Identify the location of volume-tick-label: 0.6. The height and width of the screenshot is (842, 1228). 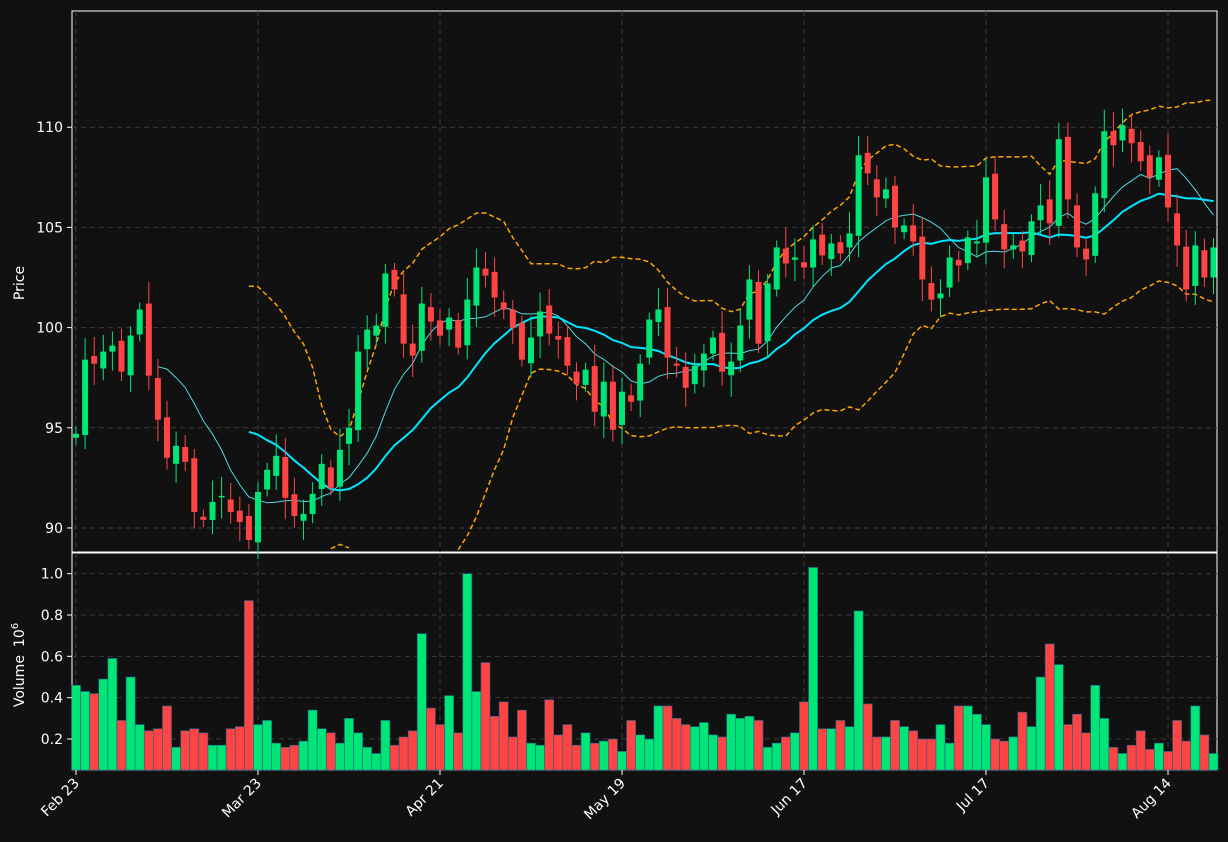
(52, 657).